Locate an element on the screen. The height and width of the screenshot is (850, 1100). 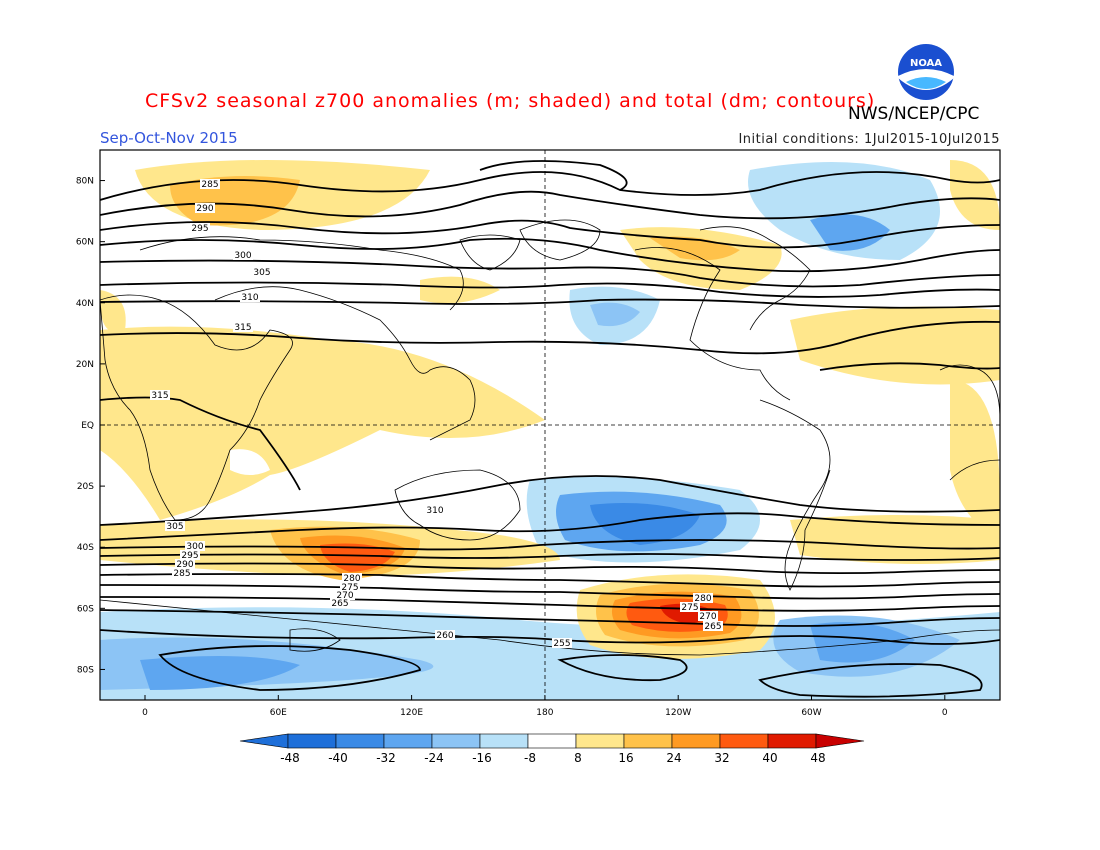
colorbar-label: -32 is located at coordinates (386, 758).